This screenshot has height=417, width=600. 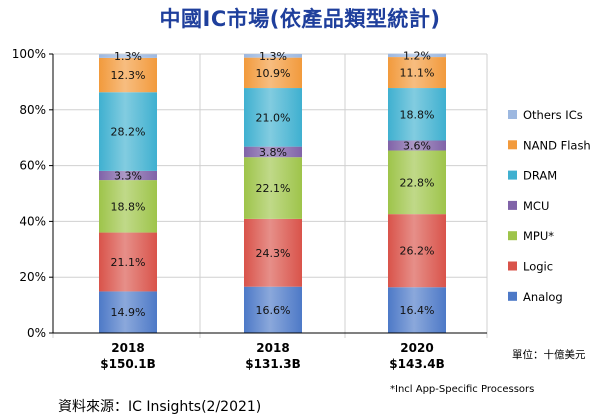 I want to click on data-label: 24.3%, so click(x=273, y=253).